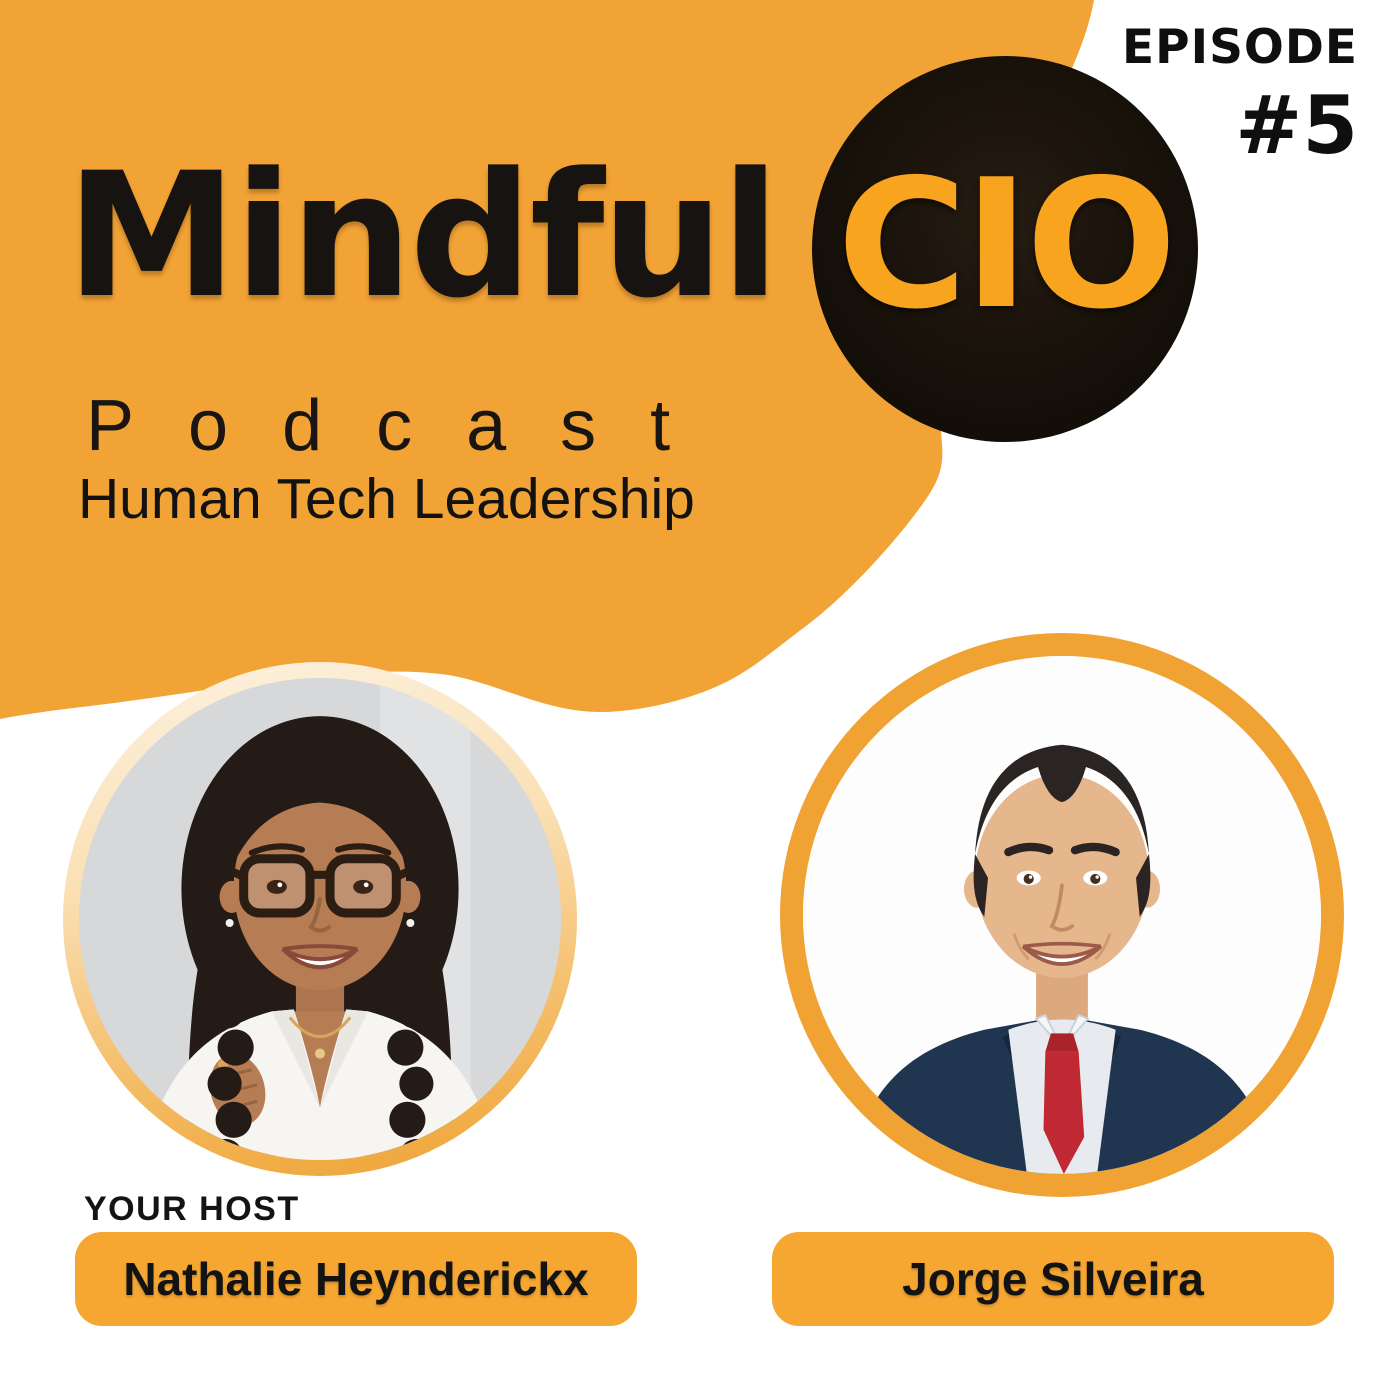 The height and width of the screenshot is (1400, 1400). What do you see at coordinates (405, 426) in the screenshot?
I see `podcast-subtitle: Podcast` at bounding box center [405, 426].